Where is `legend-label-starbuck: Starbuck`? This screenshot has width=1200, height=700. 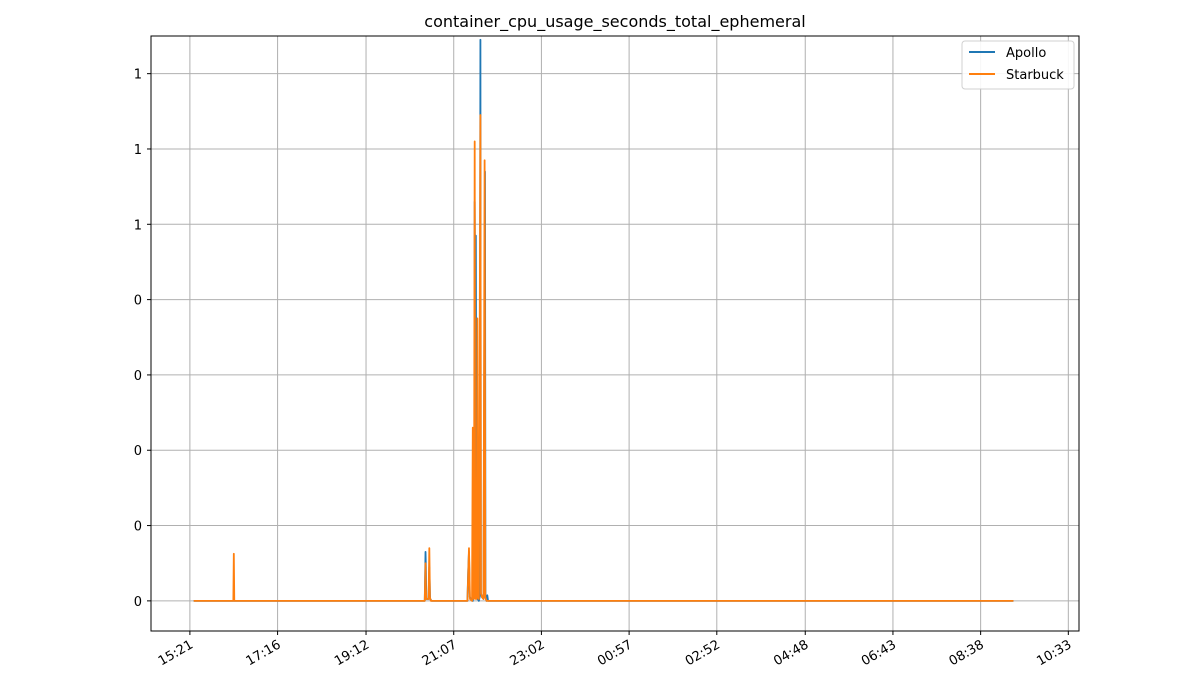 legend-label-starbuck: Starbuck is located at coordinates (1035, 75).